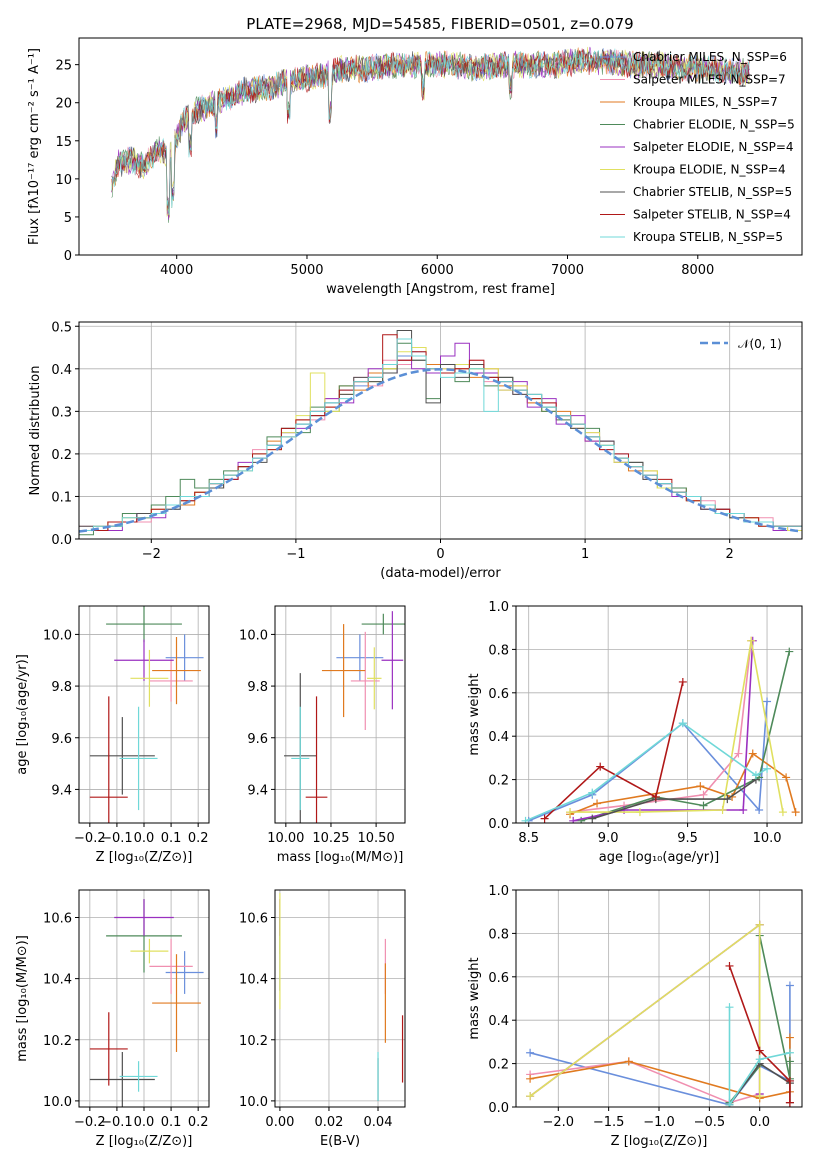 This screenshot has height=1170, width=819. Describe the element at coordinates (306, 270) in the screenshot. I see `x-tick-label: 5000` at that location.